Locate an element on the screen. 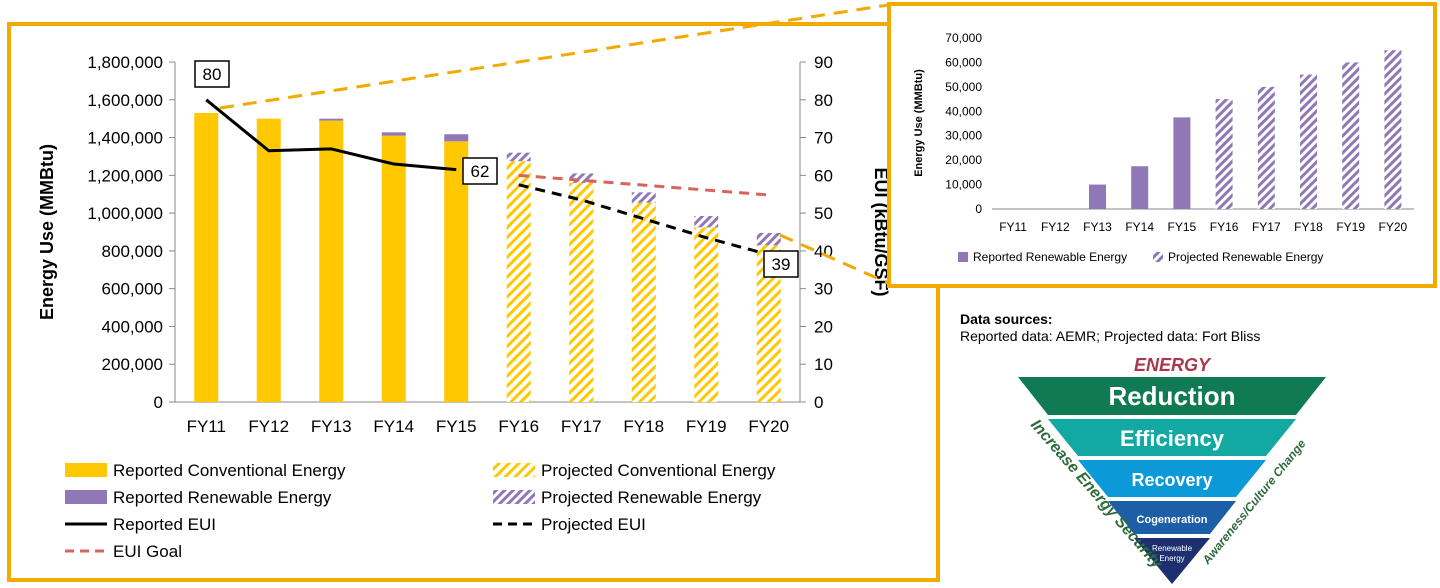 Image resolution: width=1440 pixels, height=588 pixels. y-axis-title-right: EUI (kBtu/GSF) is located at coordinates (881, 232).